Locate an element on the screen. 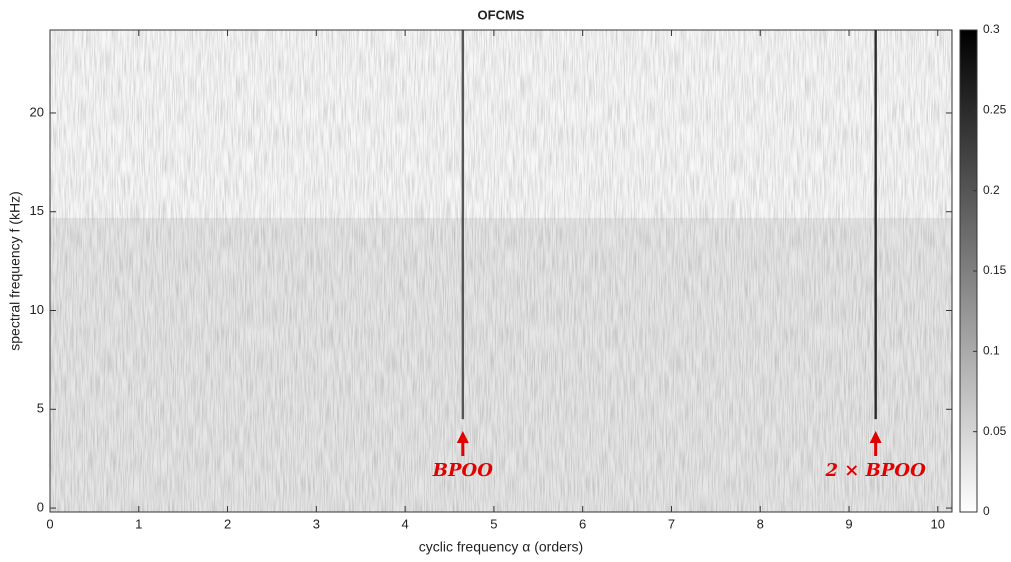  colorbar-tick-label: 0.2 is located at coordinates (991, 190).